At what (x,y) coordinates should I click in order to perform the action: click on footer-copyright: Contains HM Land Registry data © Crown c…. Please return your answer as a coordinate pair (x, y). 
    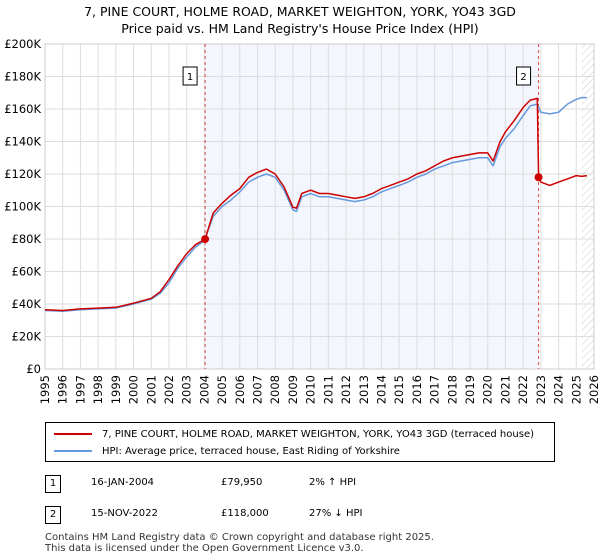
    Looking at the image, I should click on (239, 537).